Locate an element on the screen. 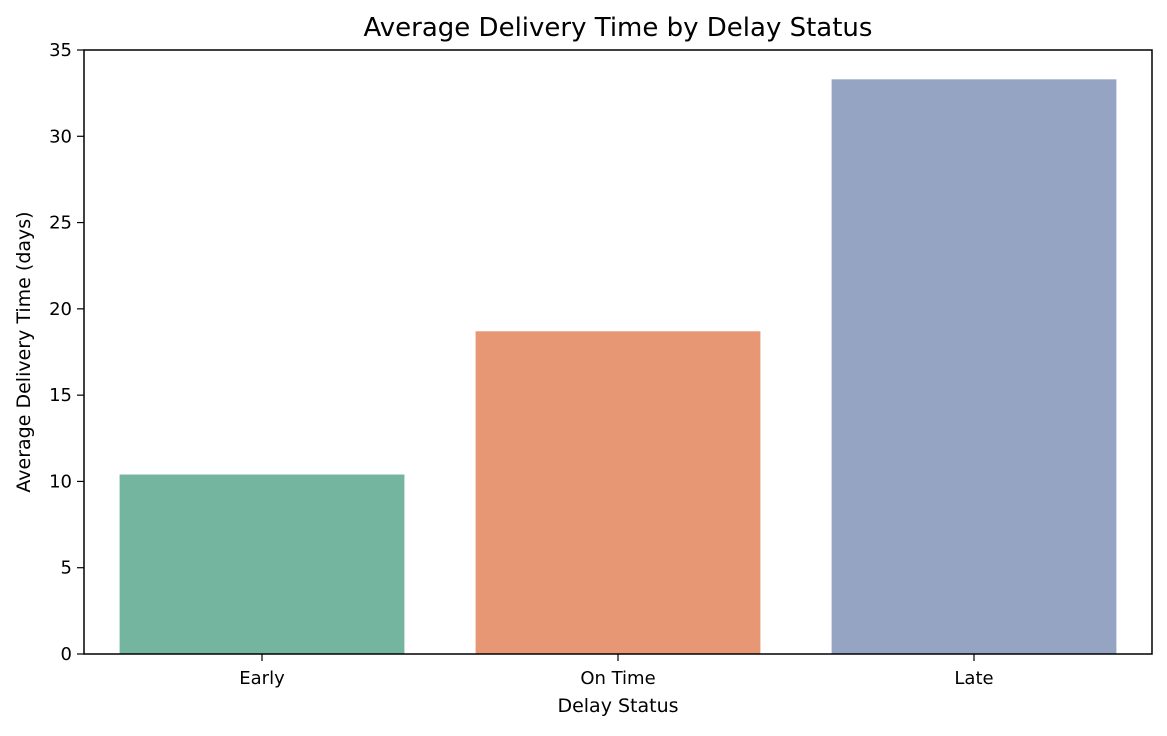  y-tick-label: 35 is located at coordinates (60, 50).